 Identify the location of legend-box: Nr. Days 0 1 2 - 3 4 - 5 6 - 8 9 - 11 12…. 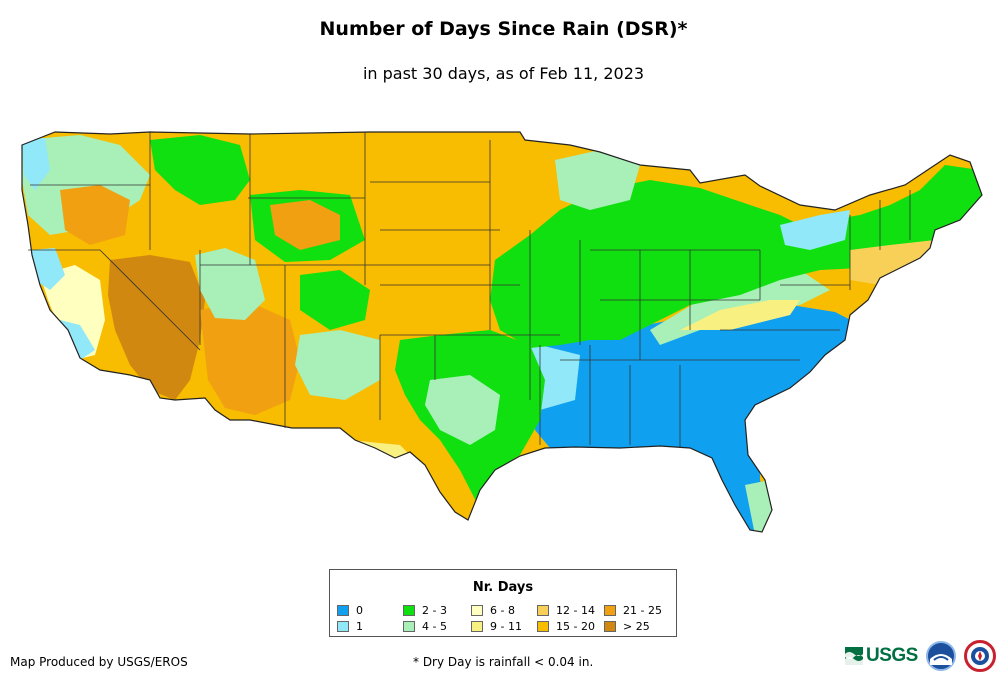
(503, 603).